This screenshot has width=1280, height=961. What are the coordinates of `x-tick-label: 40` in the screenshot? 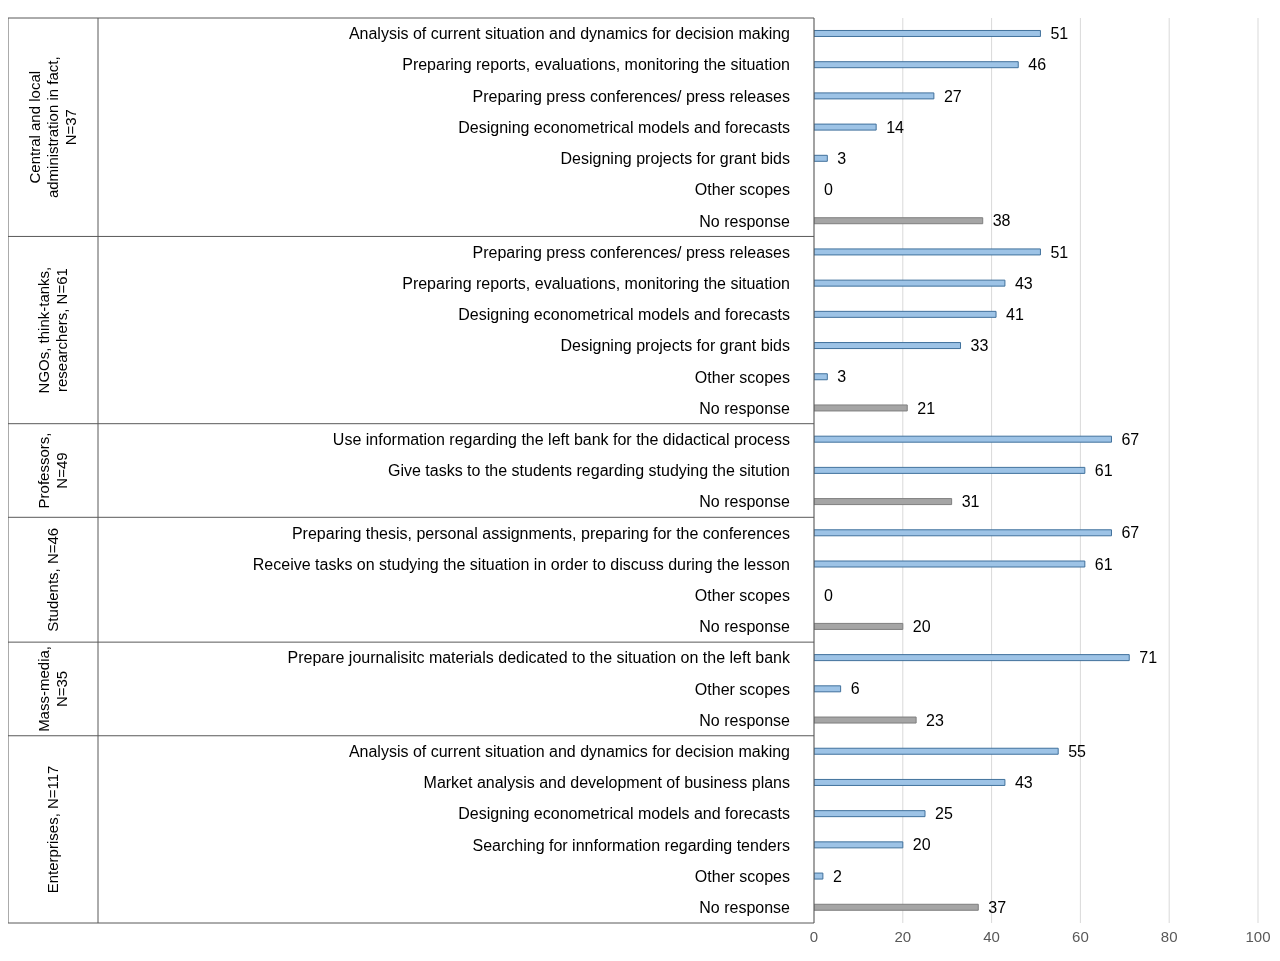 It's located at (991, 936).